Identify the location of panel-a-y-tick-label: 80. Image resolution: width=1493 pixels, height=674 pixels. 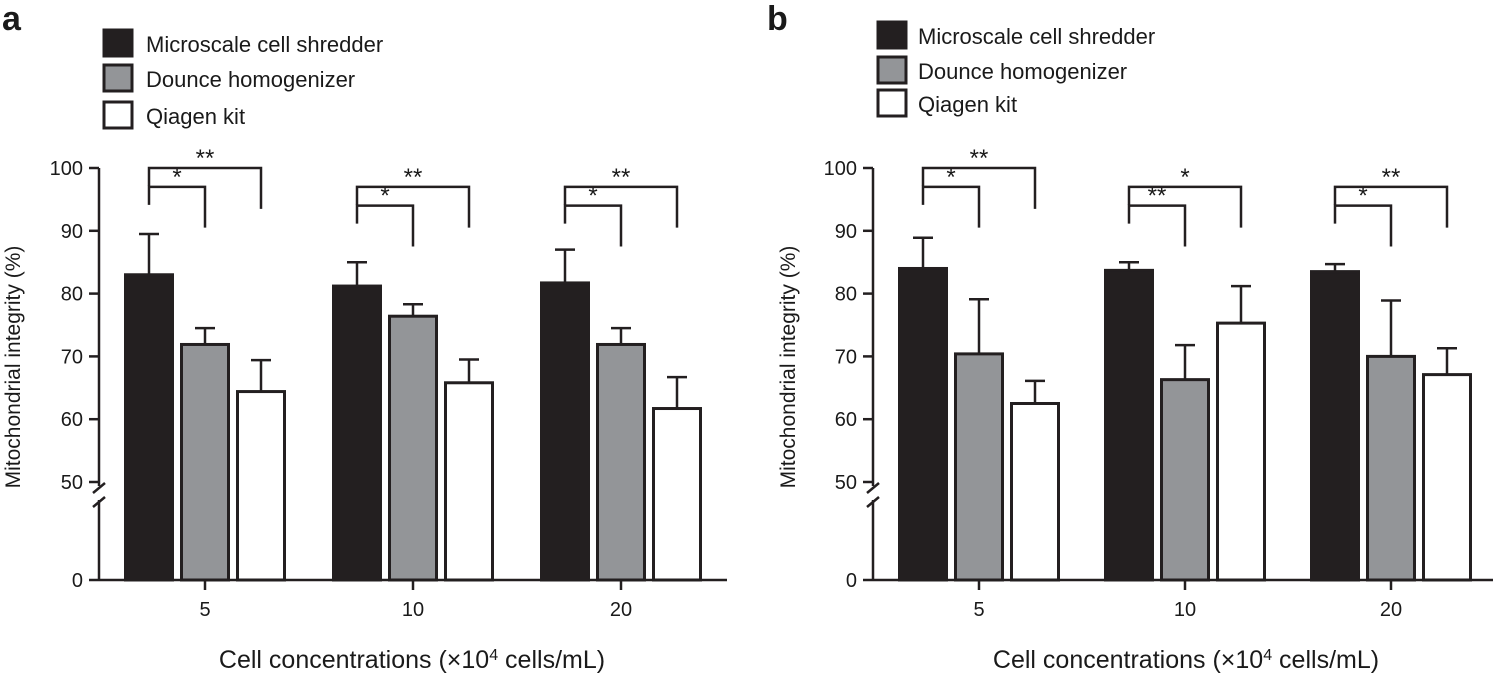
(72, 295).